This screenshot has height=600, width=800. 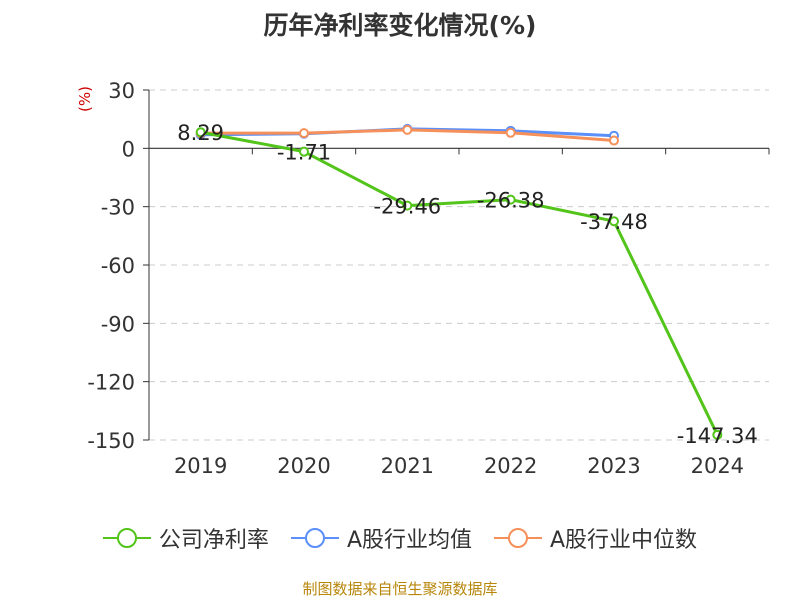 I want to click on y-tick-label: -60, so click(x=118, y=266).